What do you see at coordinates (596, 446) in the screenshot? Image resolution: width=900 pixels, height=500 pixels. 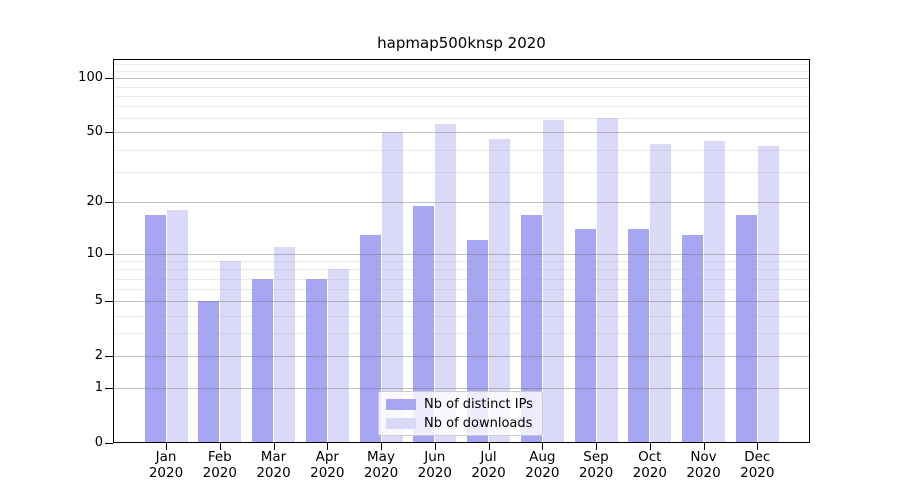 I see `x-tick-sep` at bounding box center [596, 446].